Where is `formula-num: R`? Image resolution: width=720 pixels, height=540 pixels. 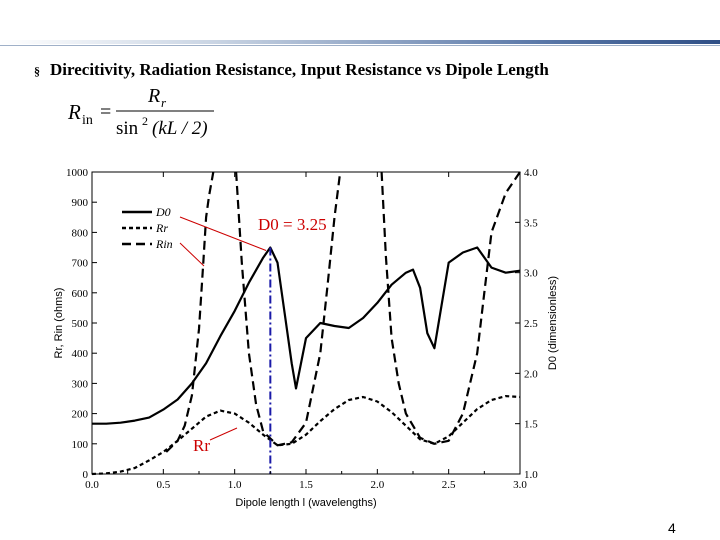
formula-num: R is located at coordinates (153, 96).